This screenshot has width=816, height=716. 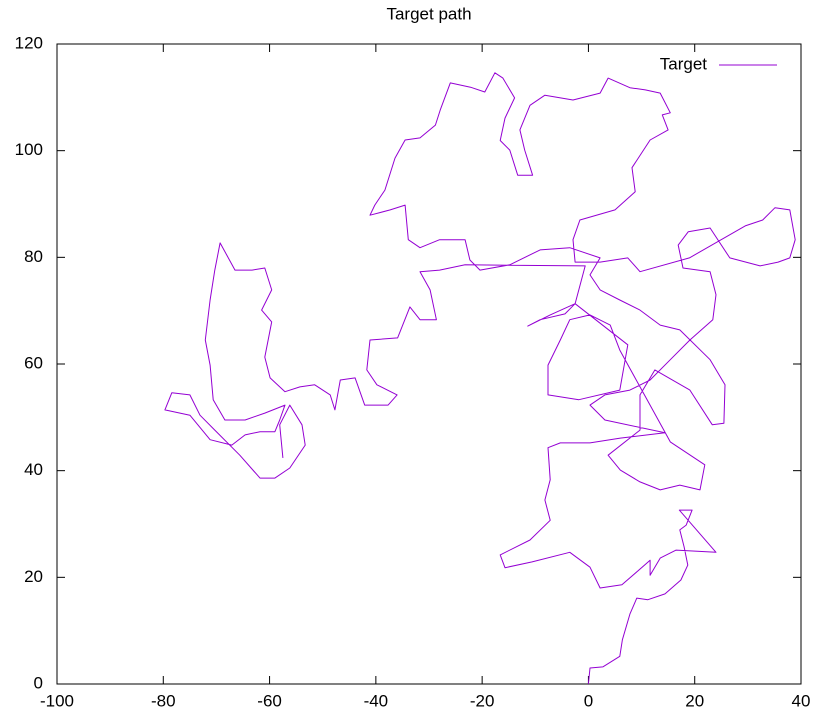 I want to click on y-tick-label: 60, so click(x=33, y=362).